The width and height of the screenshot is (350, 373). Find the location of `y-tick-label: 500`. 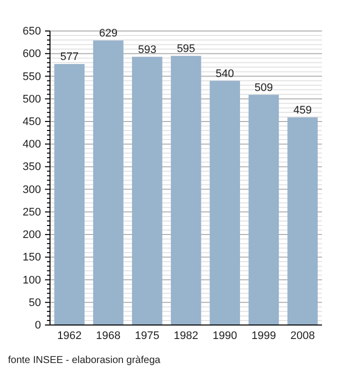

y-tick-label: 500 is located at coordinates (31, 99).